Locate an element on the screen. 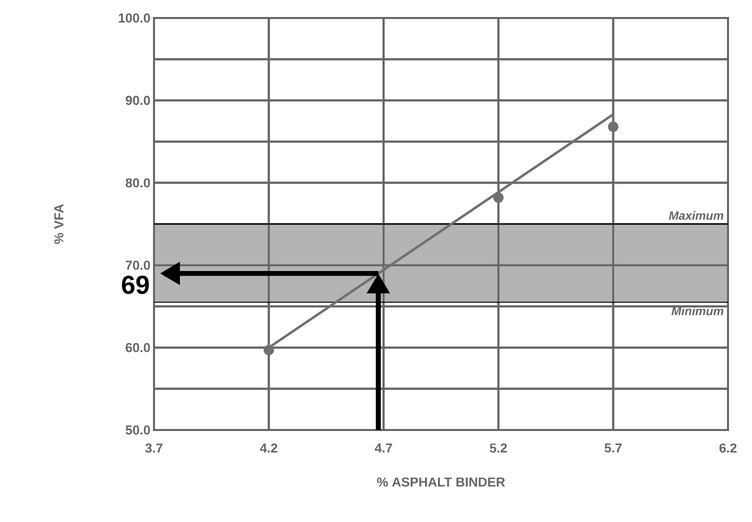  x-tick-label: 5.7 is located at coordinates (613, 448).